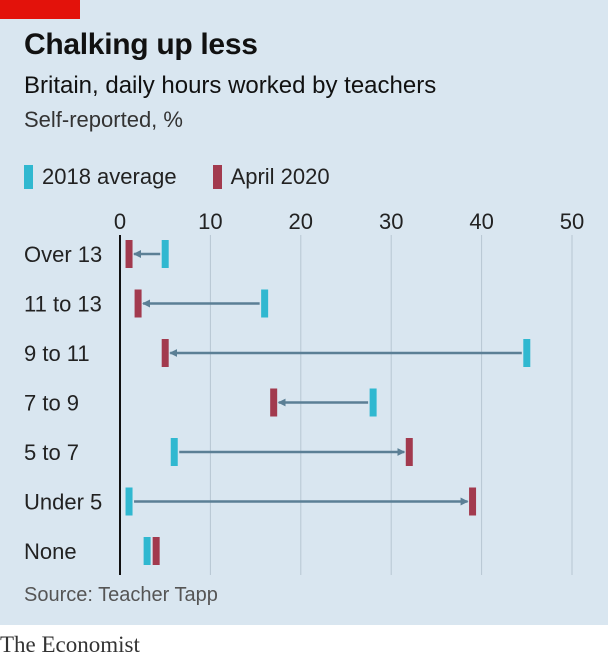 Image resolution: width=608 pixels, height=662 pixels. Describe the element at coordinates (28, 177) in the screenshot. I see `legend-swatch-2018` at that location.